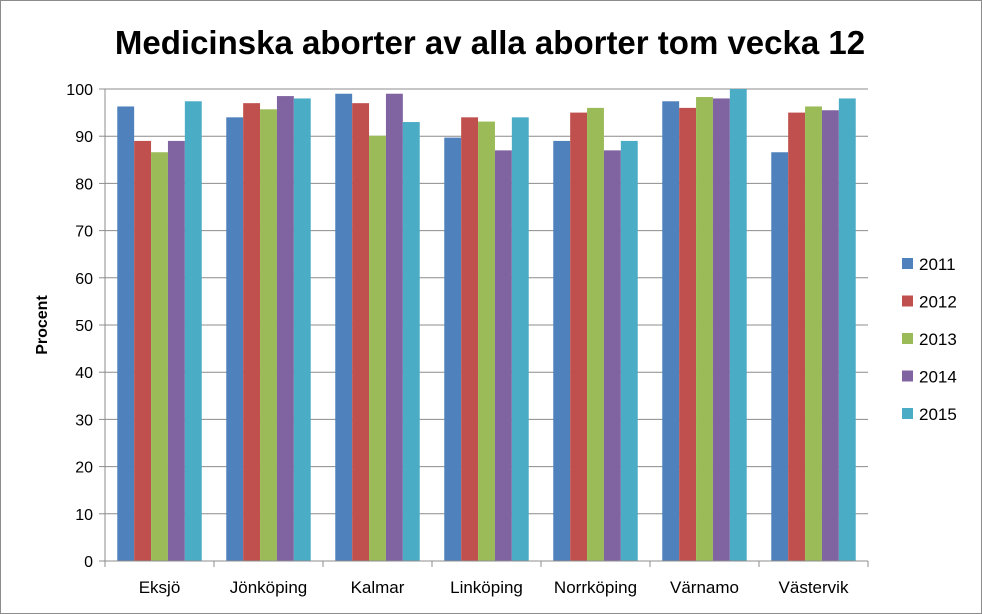 The height and width of the screenshot is (614, 982). Describe the element at coordinates (938, 414) in the screenshot. I see `legend-label-2015: 2015` at that location.